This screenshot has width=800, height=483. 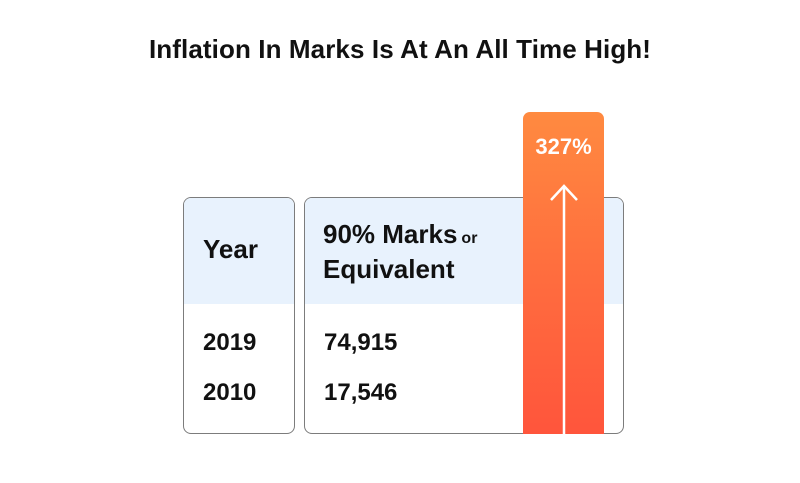 What do you see at coordinates (230, 392) in the screenshot?
I see `year-cell-2010: 2010` at bounding box center [230, 392].